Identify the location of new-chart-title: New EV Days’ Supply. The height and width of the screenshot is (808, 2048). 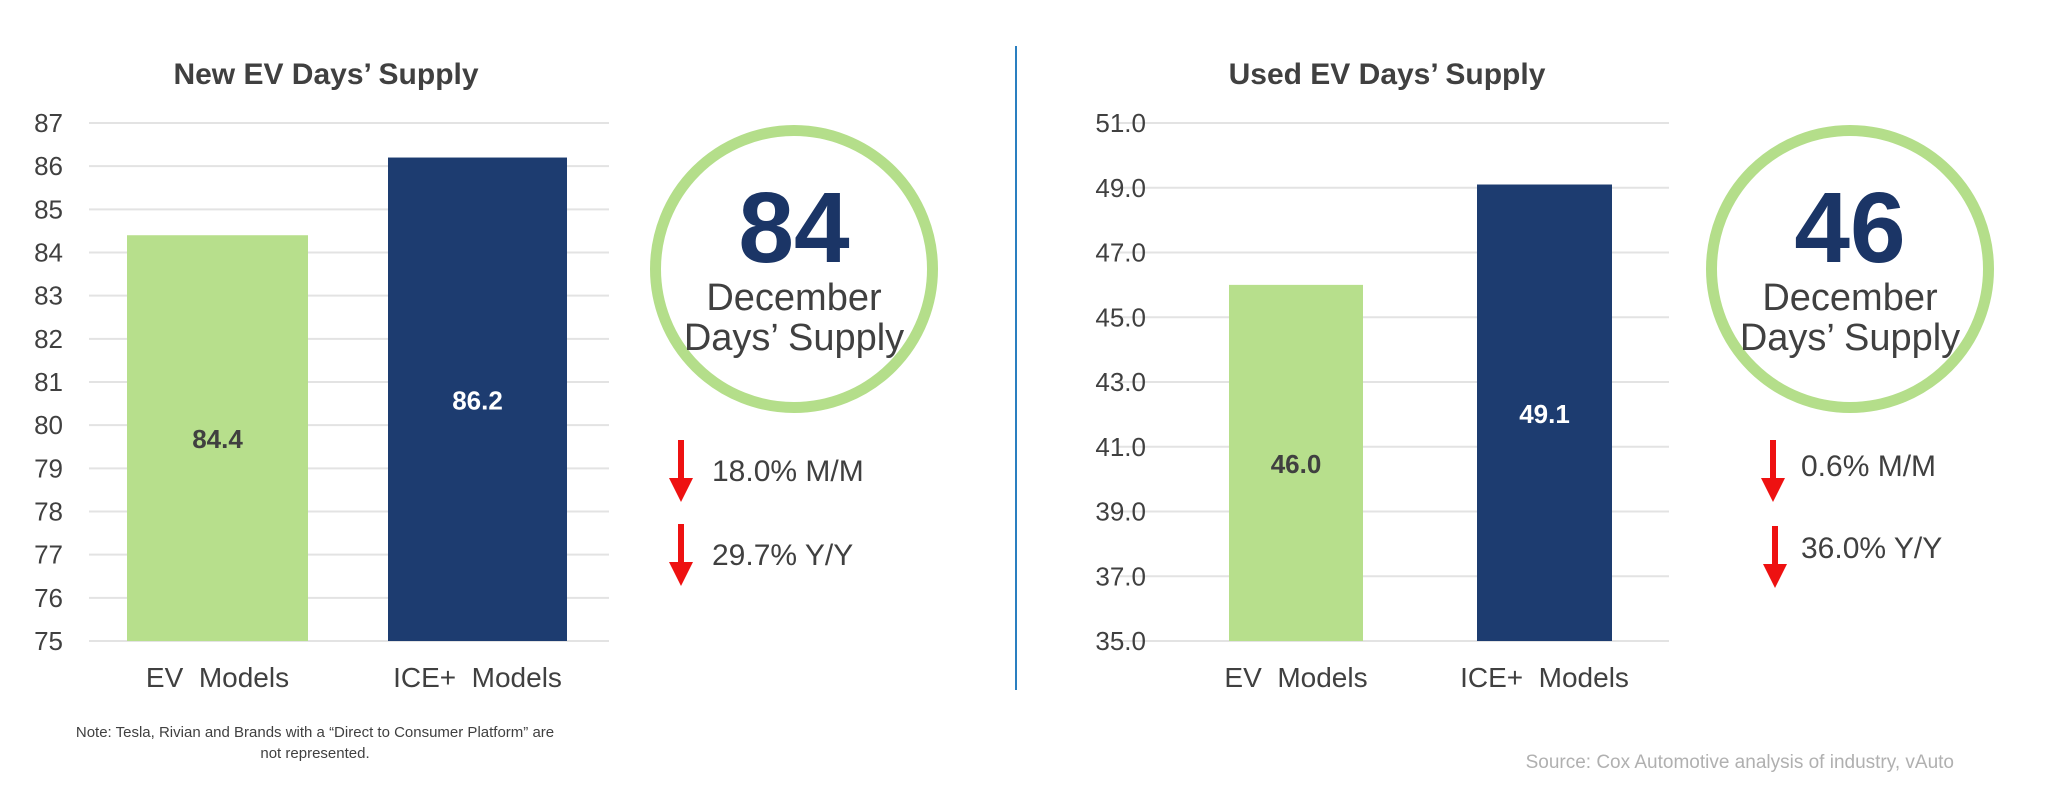
(326, 74).